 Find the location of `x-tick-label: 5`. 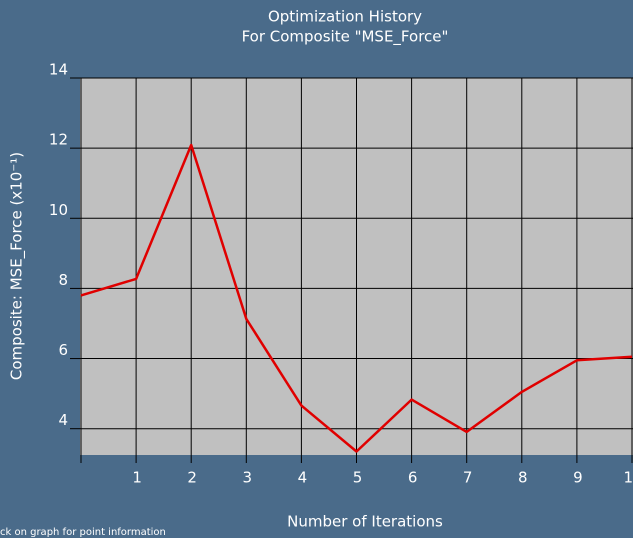

x-tick-label: 5 is located at coordinates (358, 478).